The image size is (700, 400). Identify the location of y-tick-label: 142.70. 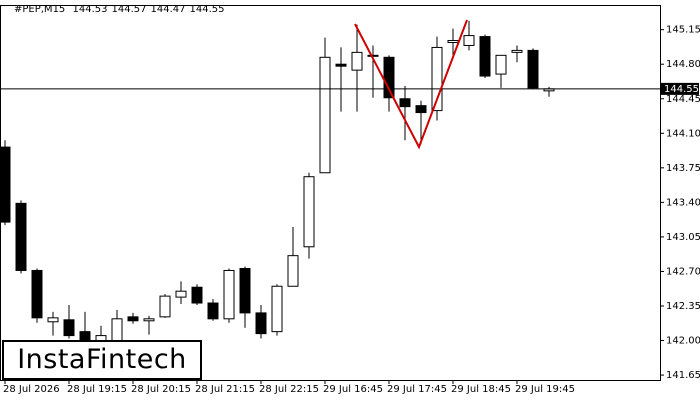
(683, 271).